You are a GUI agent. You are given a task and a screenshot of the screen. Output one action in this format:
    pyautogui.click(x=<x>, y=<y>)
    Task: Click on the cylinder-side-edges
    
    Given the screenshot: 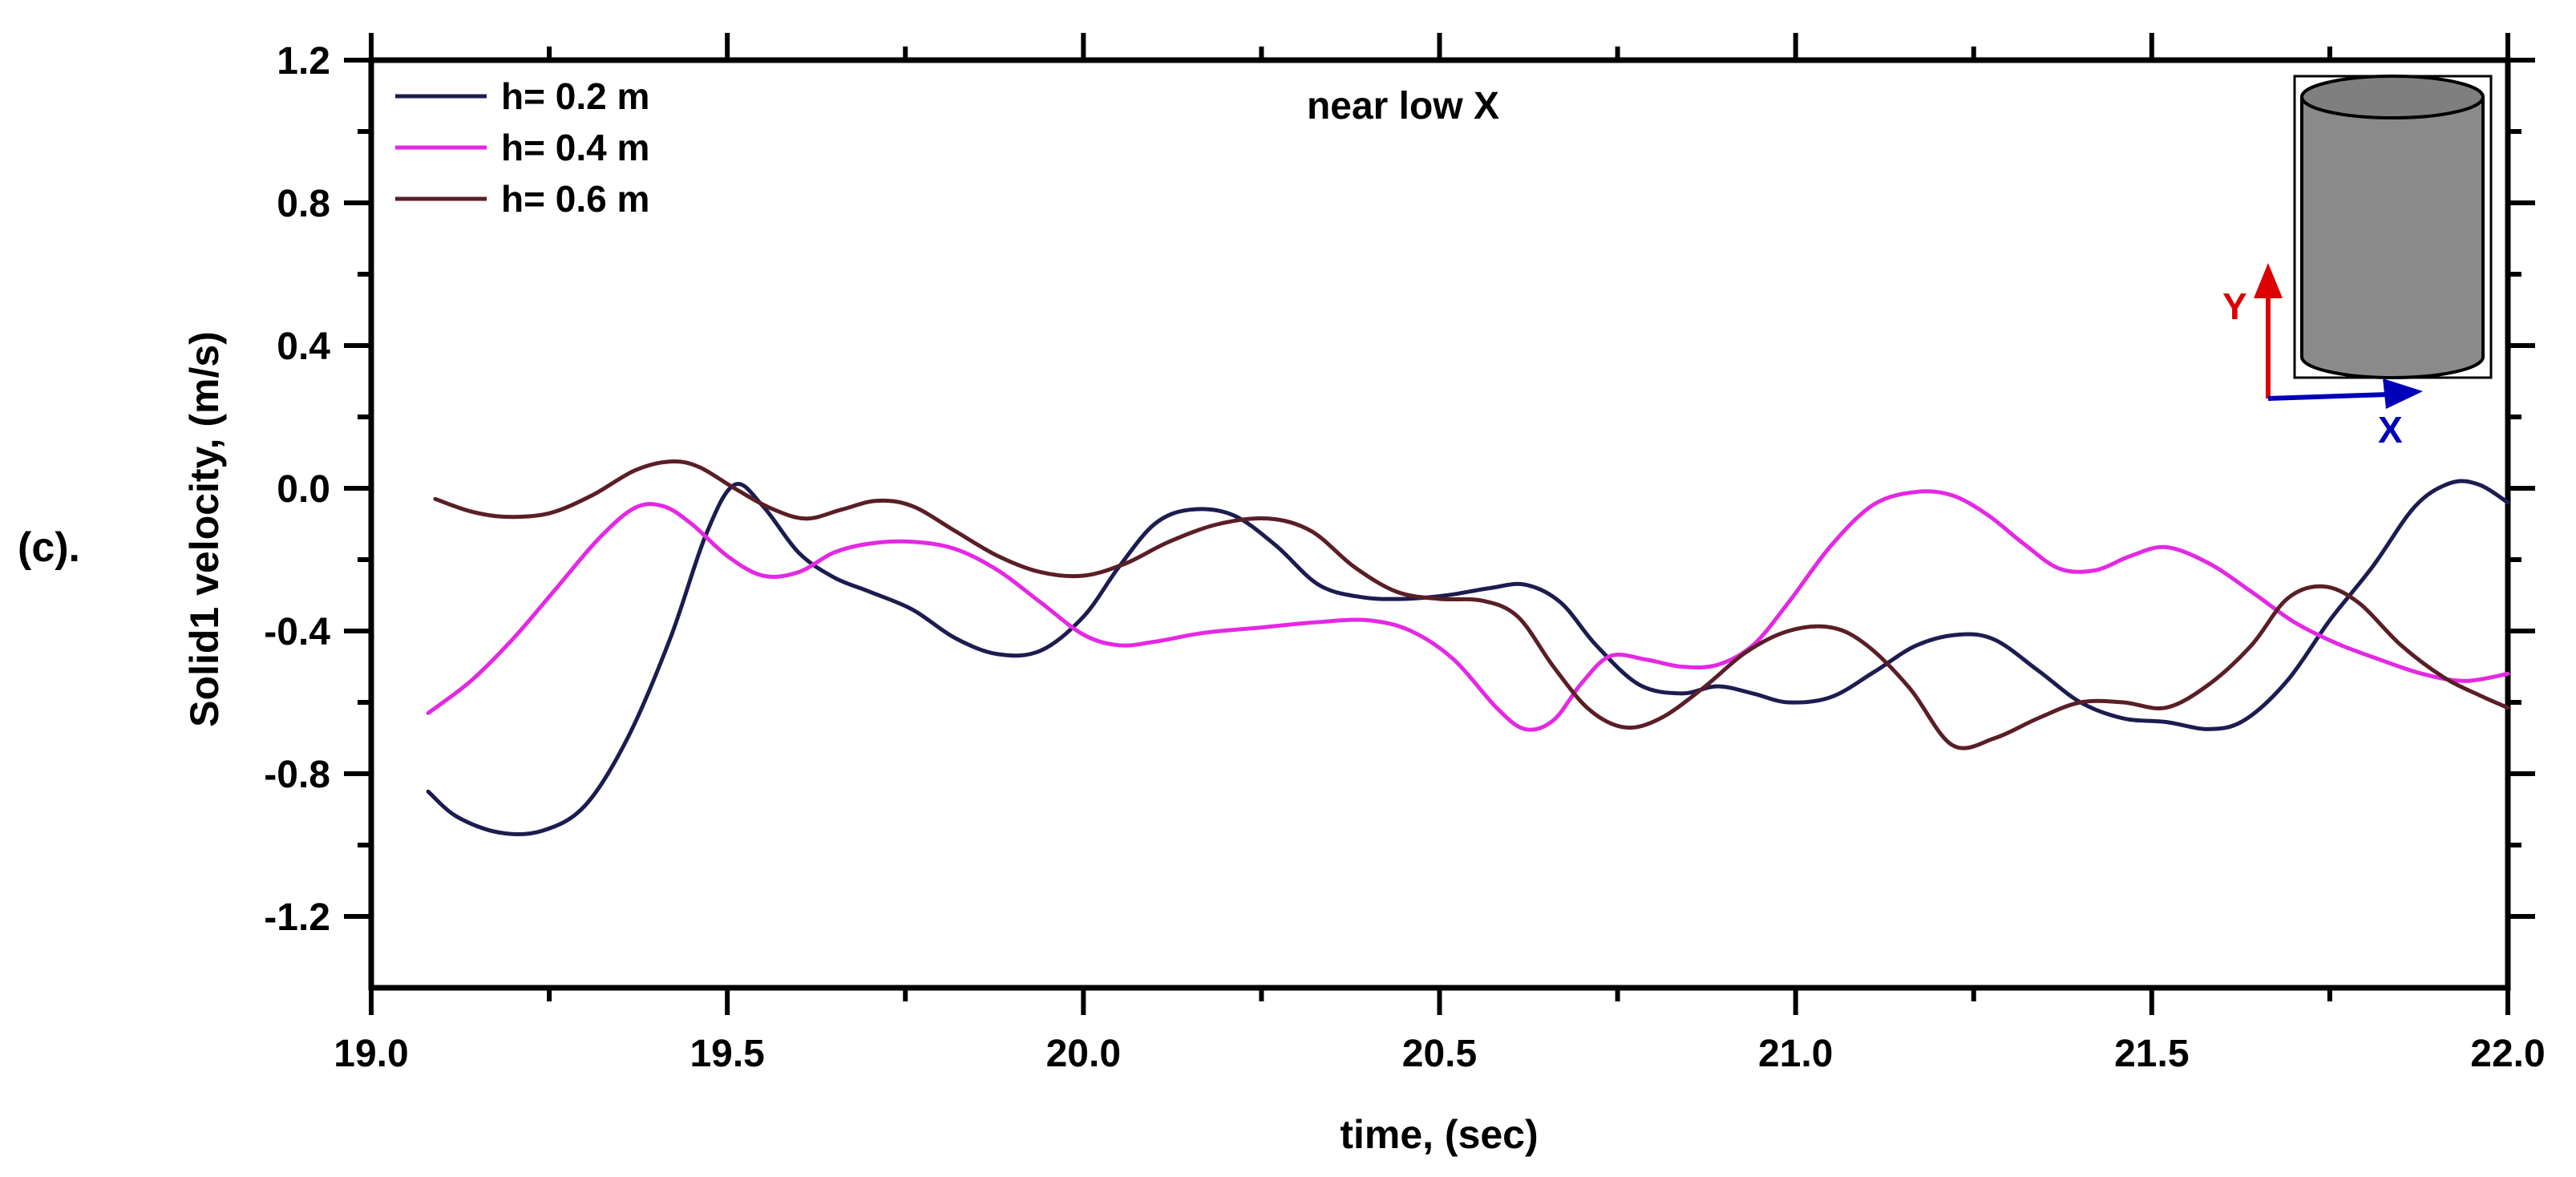 What is the action you would take?
    pyautogui.click(x=2392, y=227)
    